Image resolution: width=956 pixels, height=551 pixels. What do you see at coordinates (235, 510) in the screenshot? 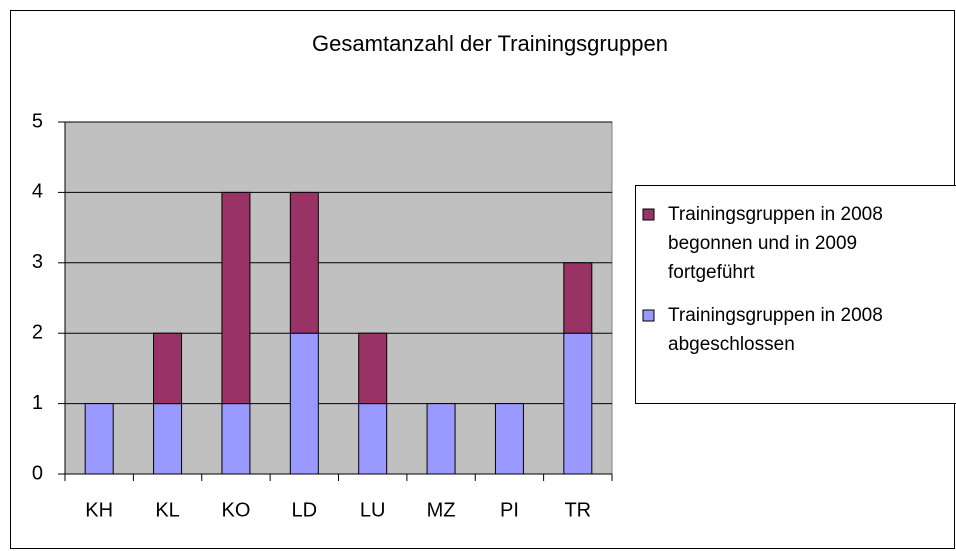
I see `x-tick-label: KO` at bounding box center [235, 510].